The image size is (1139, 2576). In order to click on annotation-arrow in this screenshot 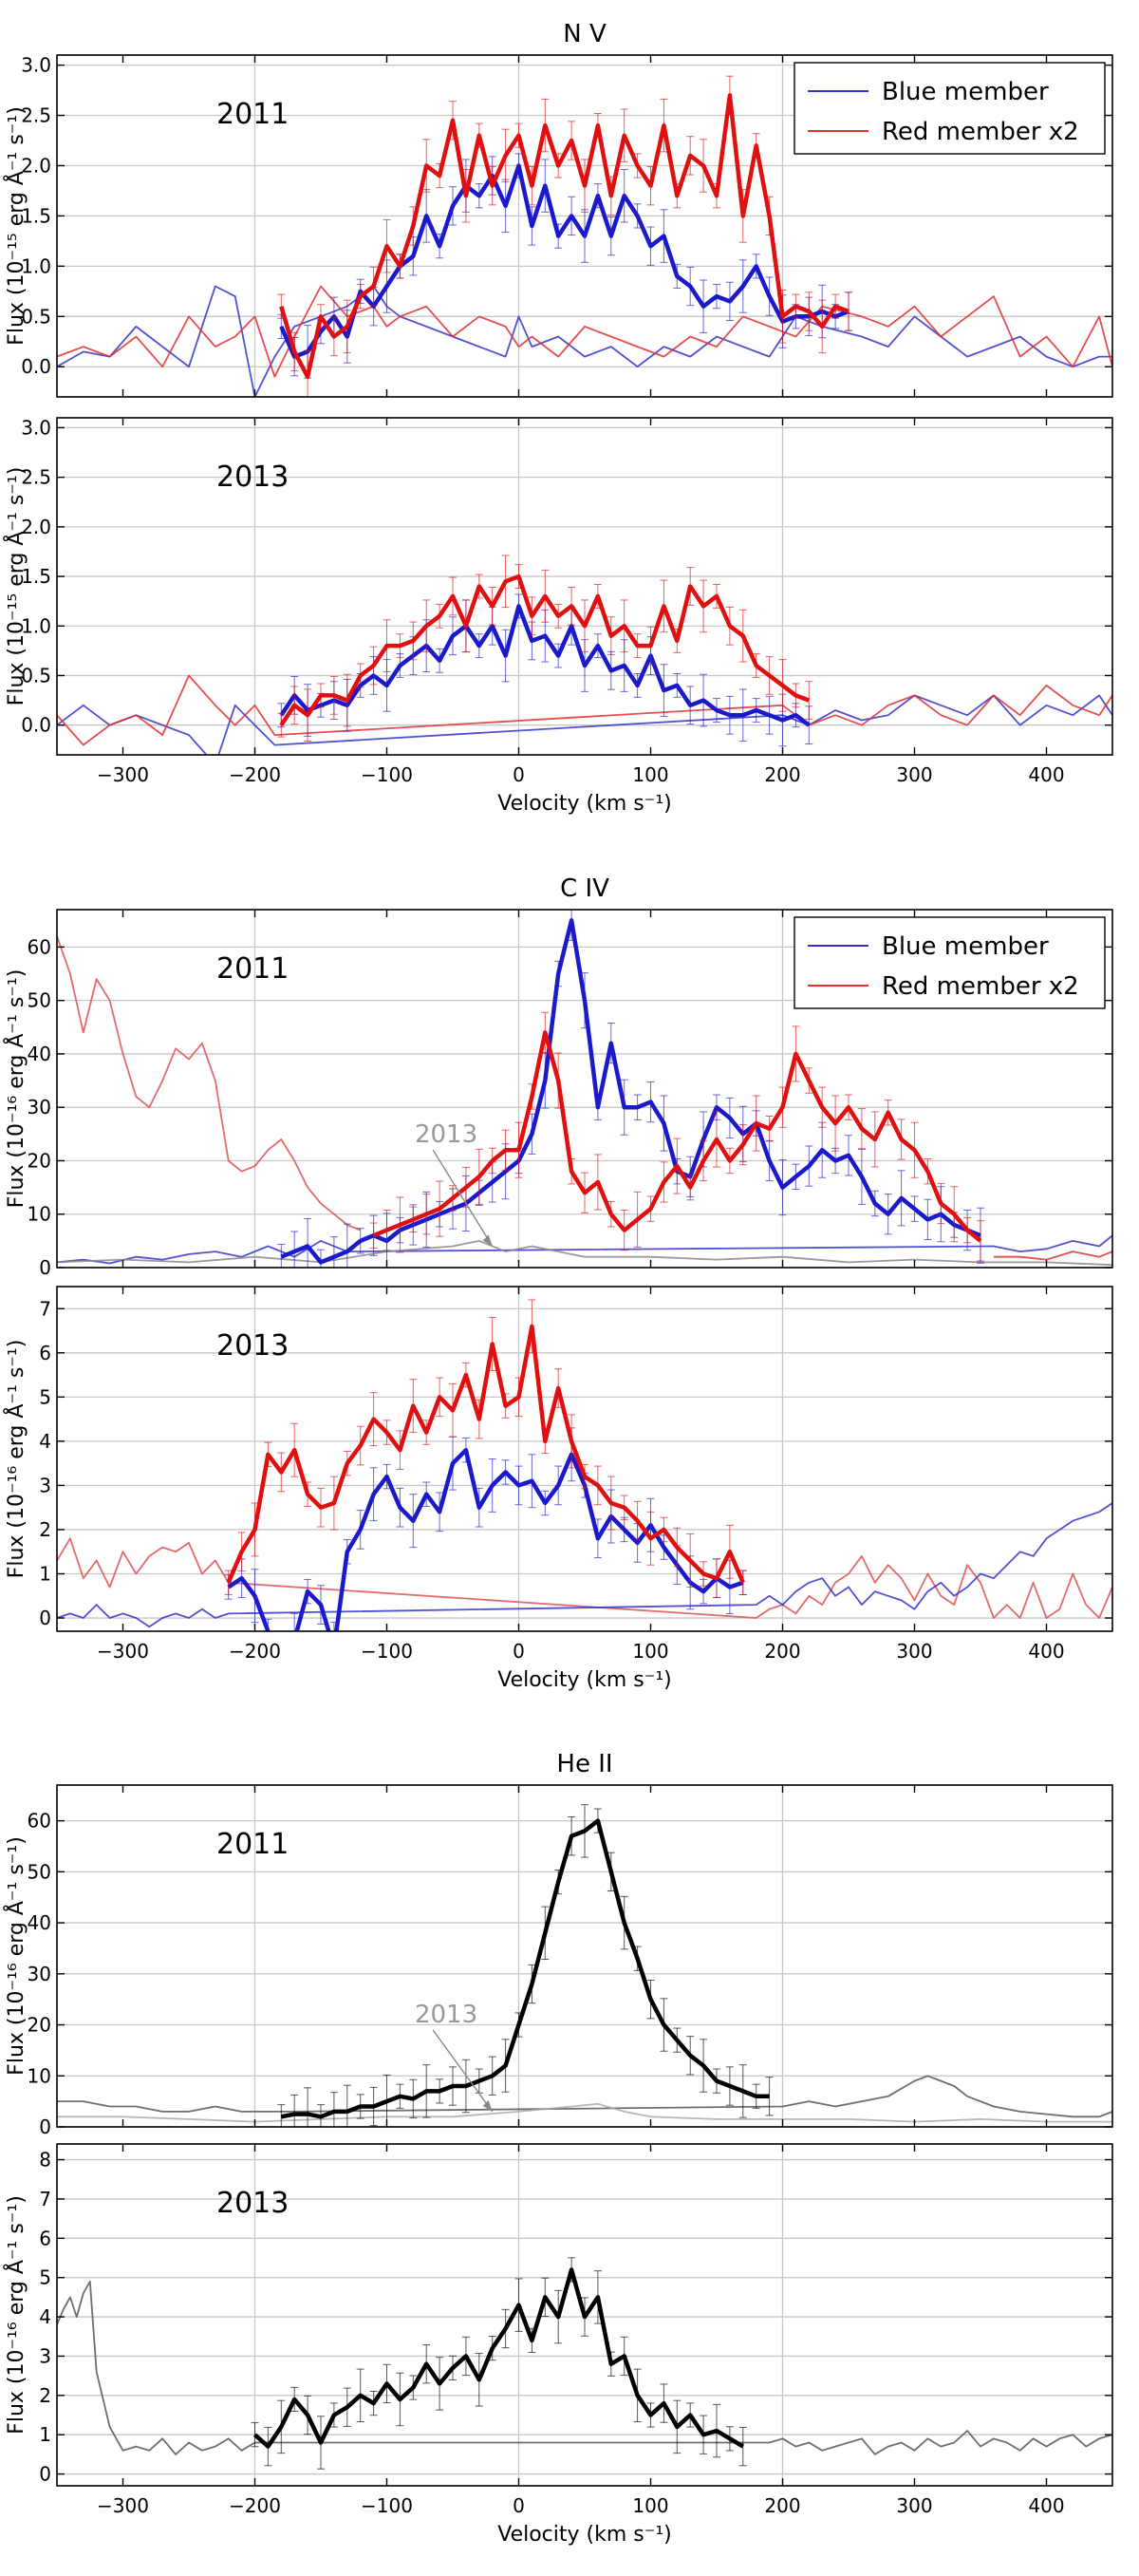, I will do `click(463, 2071)`.